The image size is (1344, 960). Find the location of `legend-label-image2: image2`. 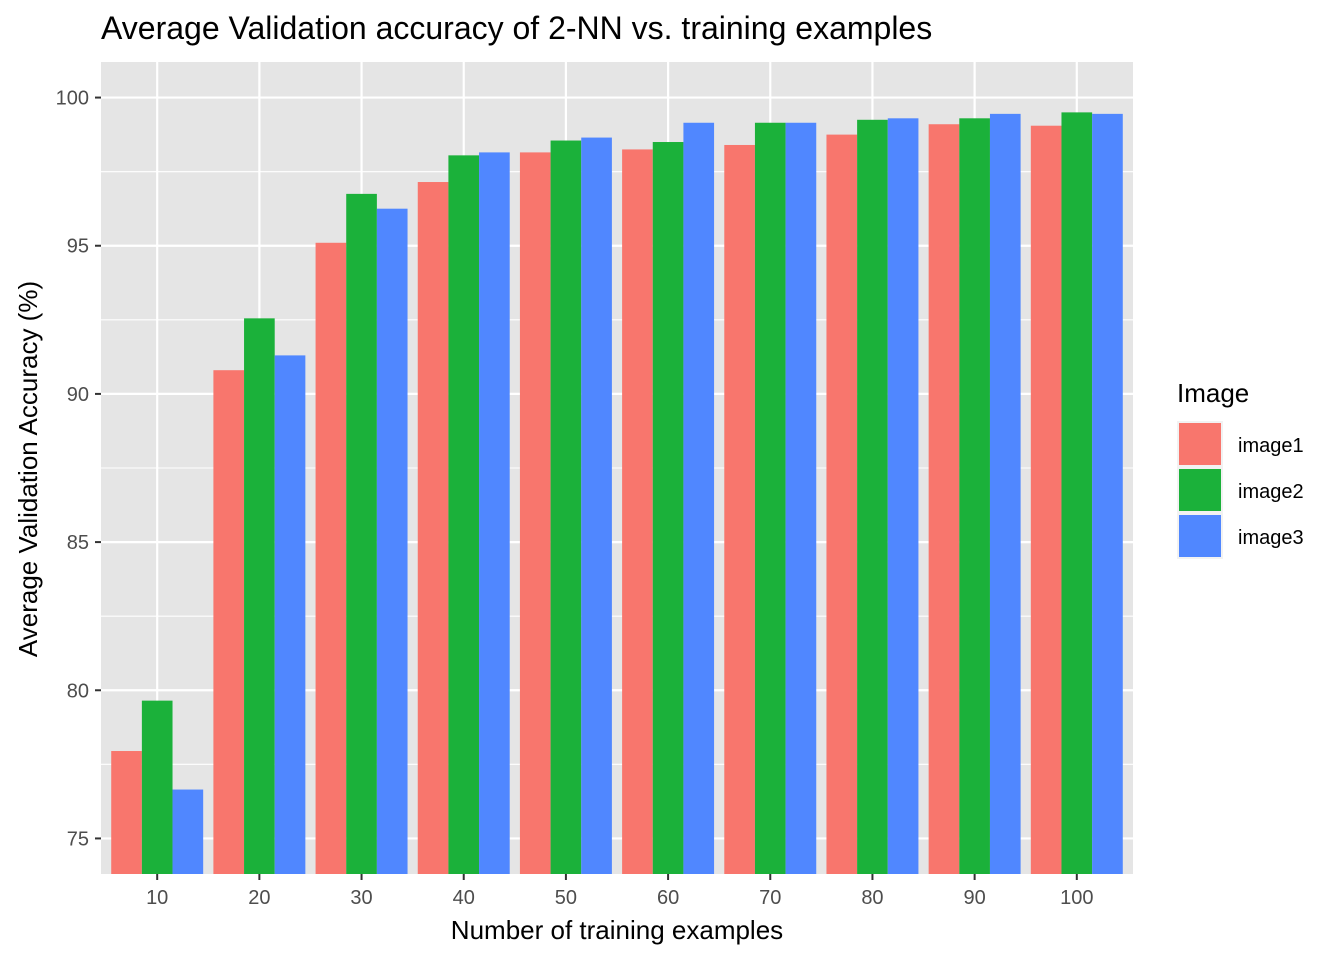

legend-label-image2: image2 is located at coordinates (1271, 492).